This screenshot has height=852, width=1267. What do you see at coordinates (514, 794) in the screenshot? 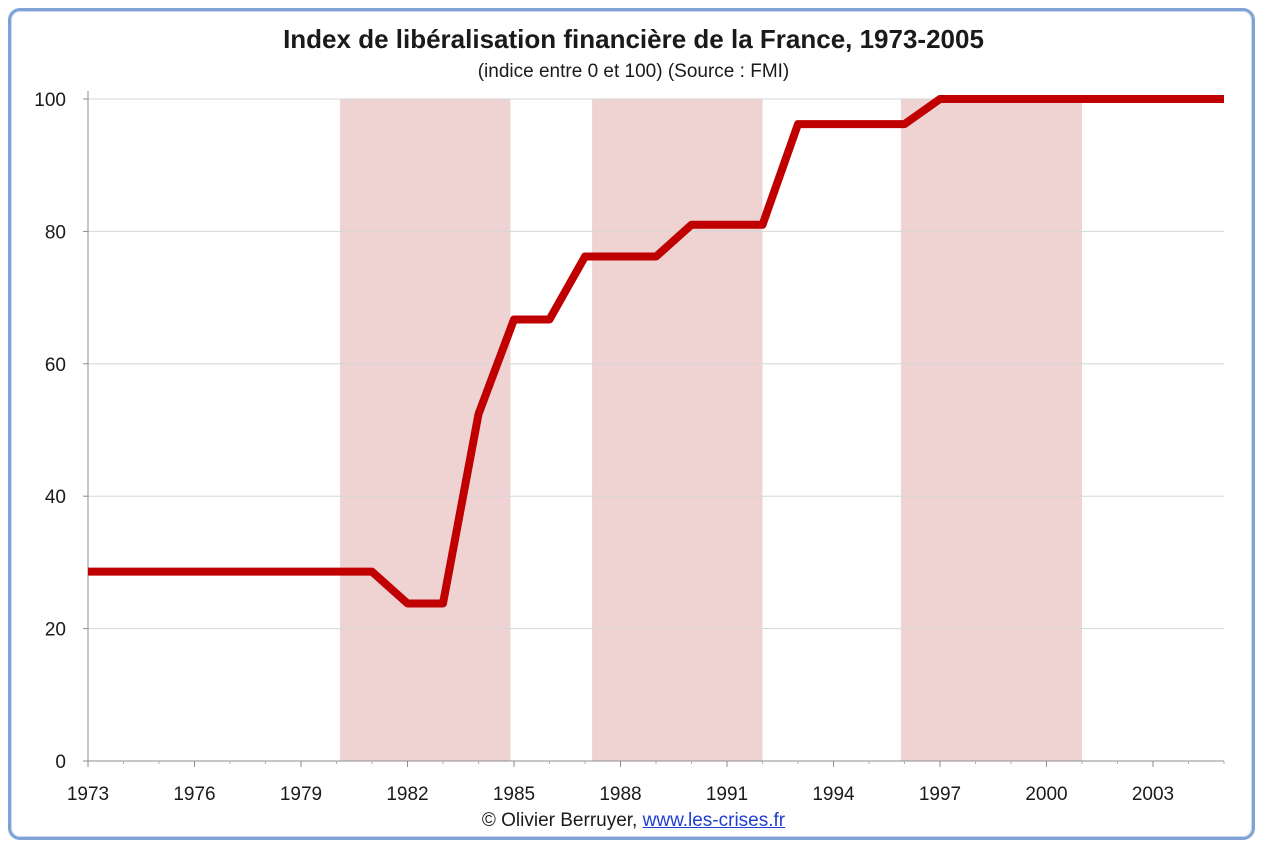
I see `x-tick-label: 1985` at bounding box center [514, 794].